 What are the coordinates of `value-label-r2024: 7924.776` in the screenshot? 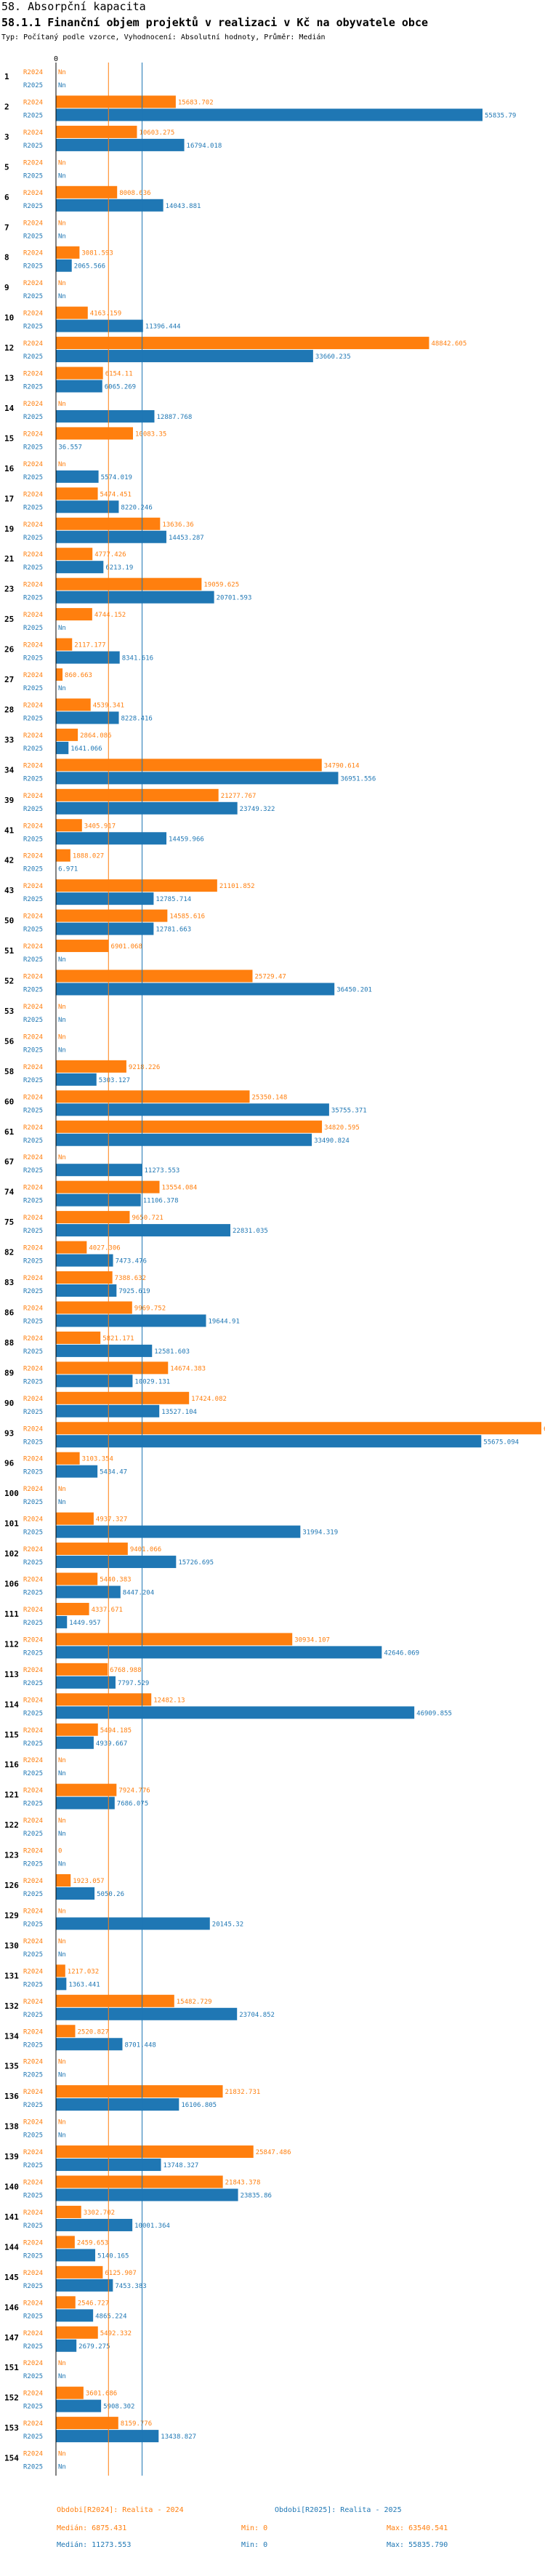 It's located at (134, 1791).